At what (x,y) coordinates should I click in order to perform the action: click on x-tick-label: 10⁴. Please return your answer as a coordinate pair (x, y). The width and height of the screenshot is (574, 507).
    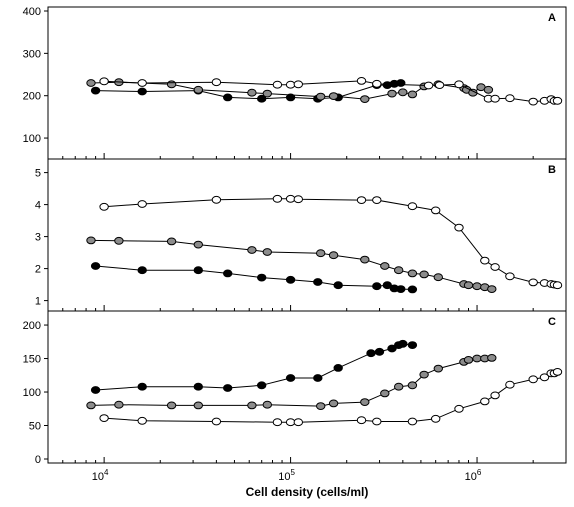
    Looking at the image, I should click on (100, 475).